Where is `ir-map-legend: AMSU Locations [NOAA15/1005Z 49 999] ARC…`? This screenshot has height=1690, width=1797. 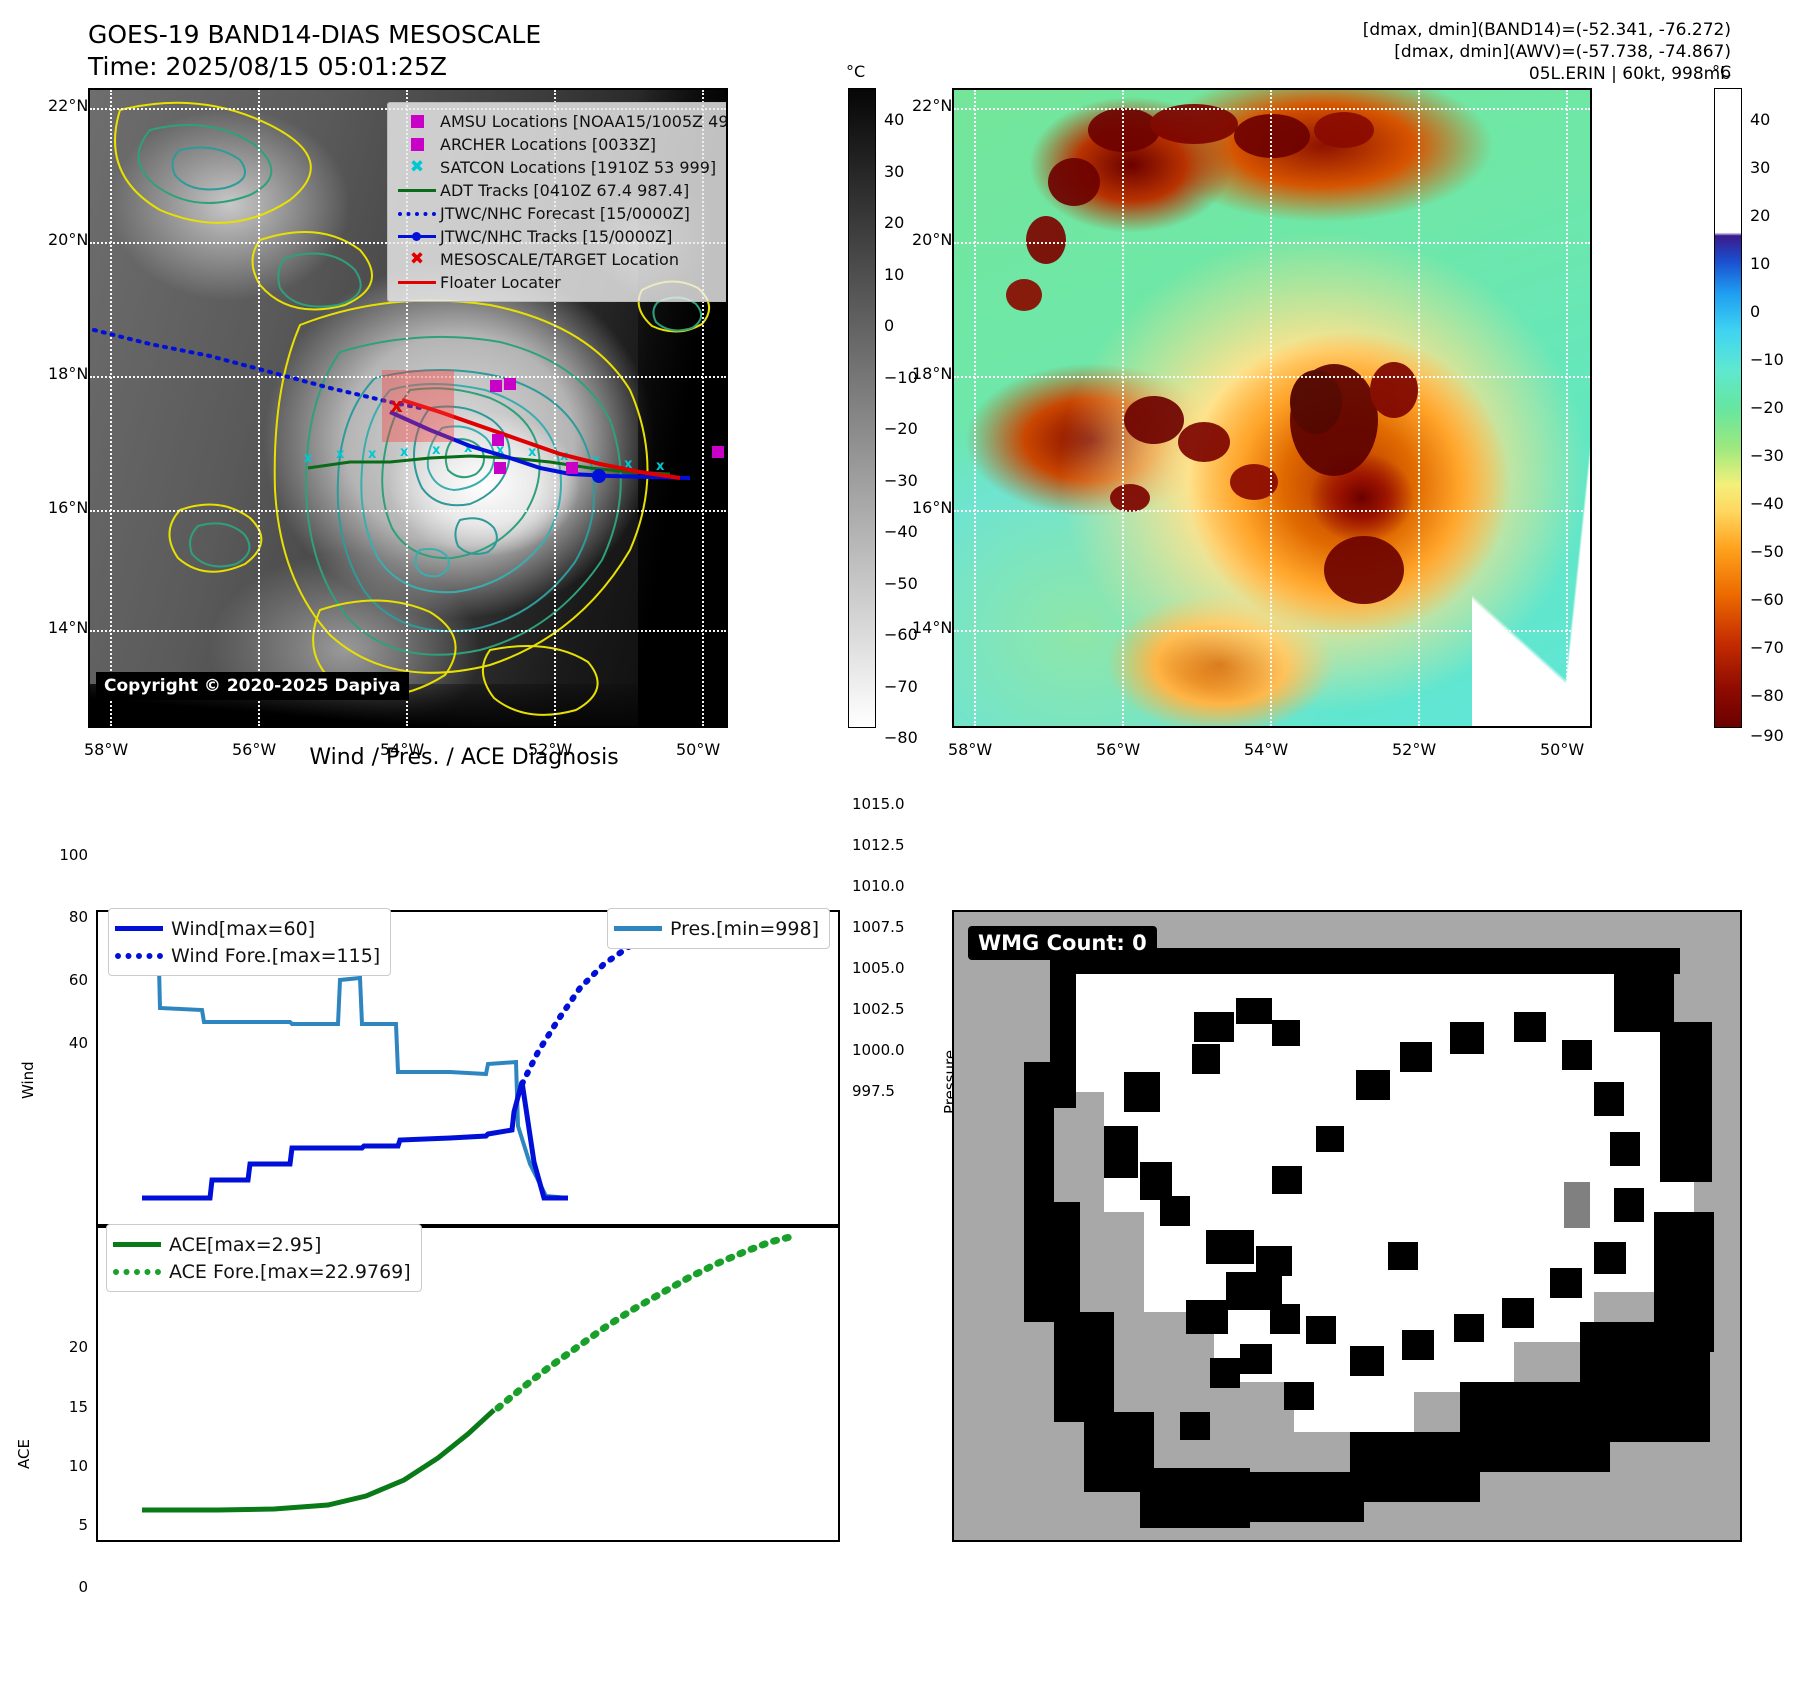
ir-map-legend: AMSU Locations [NOAA15/1005Z 49 999] ARC… is located at coordinates (556, 202).